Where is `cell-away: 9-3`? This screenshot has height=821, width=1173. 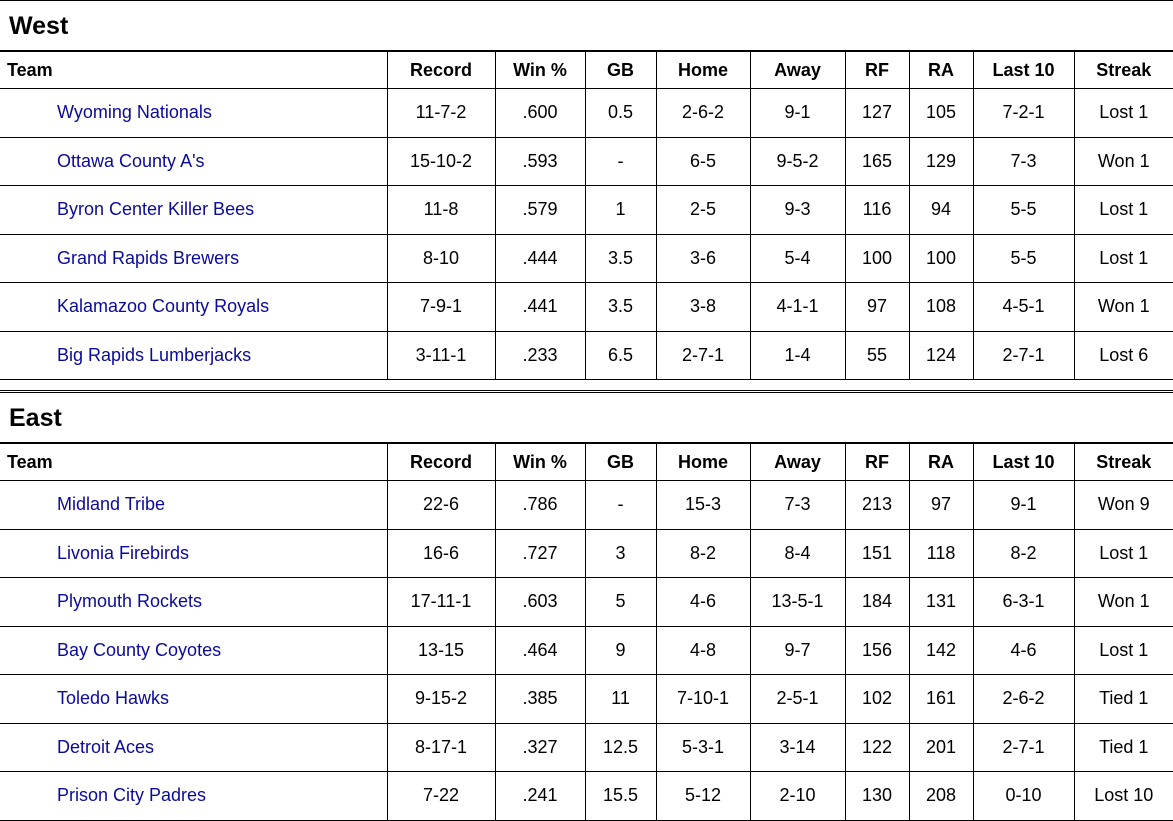 cell-away: 9-3 is located at coordinates (798, 210).